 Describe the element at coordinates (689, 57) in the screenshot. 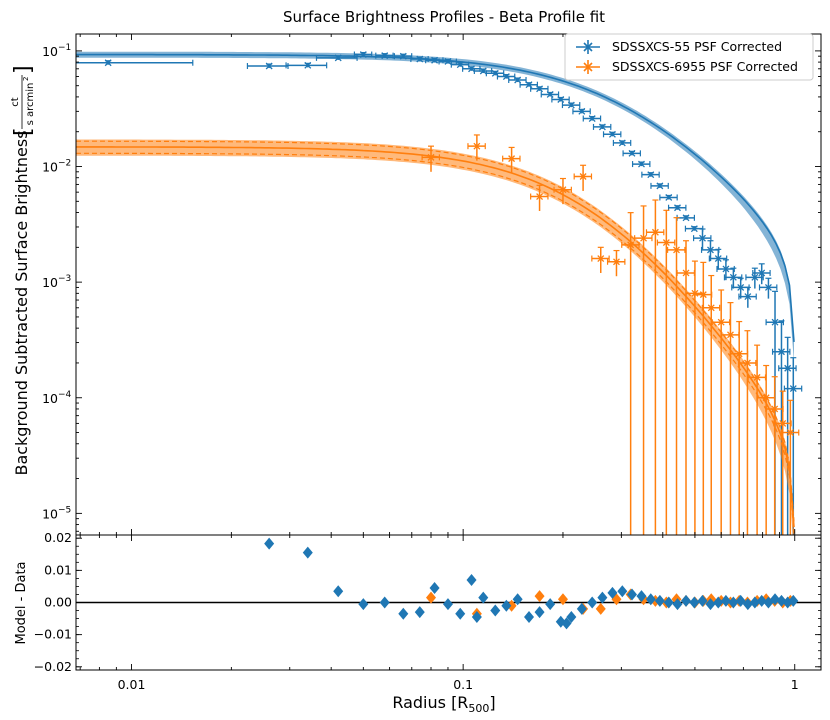

I see `legend-frame` at that location.